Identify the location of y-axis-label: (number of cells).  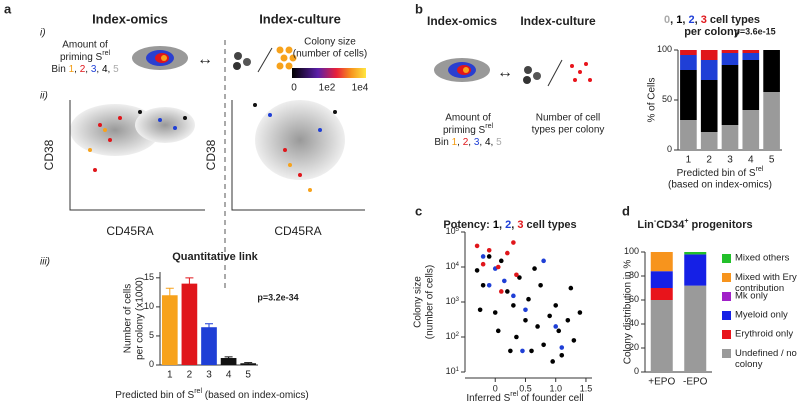
(430, 302).